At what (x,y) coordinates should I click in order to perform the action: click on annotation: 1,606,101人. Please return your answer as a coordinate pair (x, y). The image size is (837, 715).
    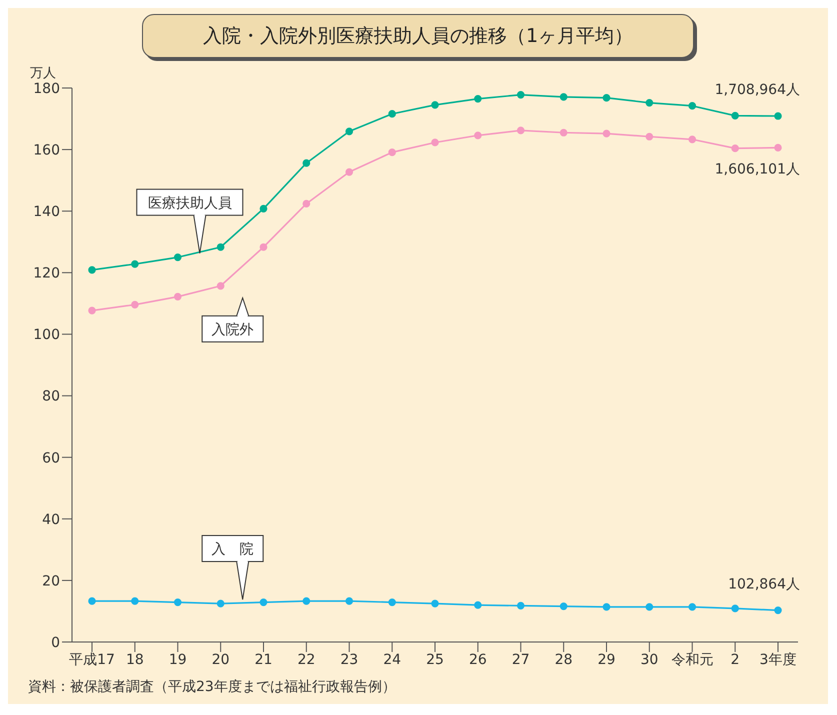
    Looking at the image, I should click on (757, 170).